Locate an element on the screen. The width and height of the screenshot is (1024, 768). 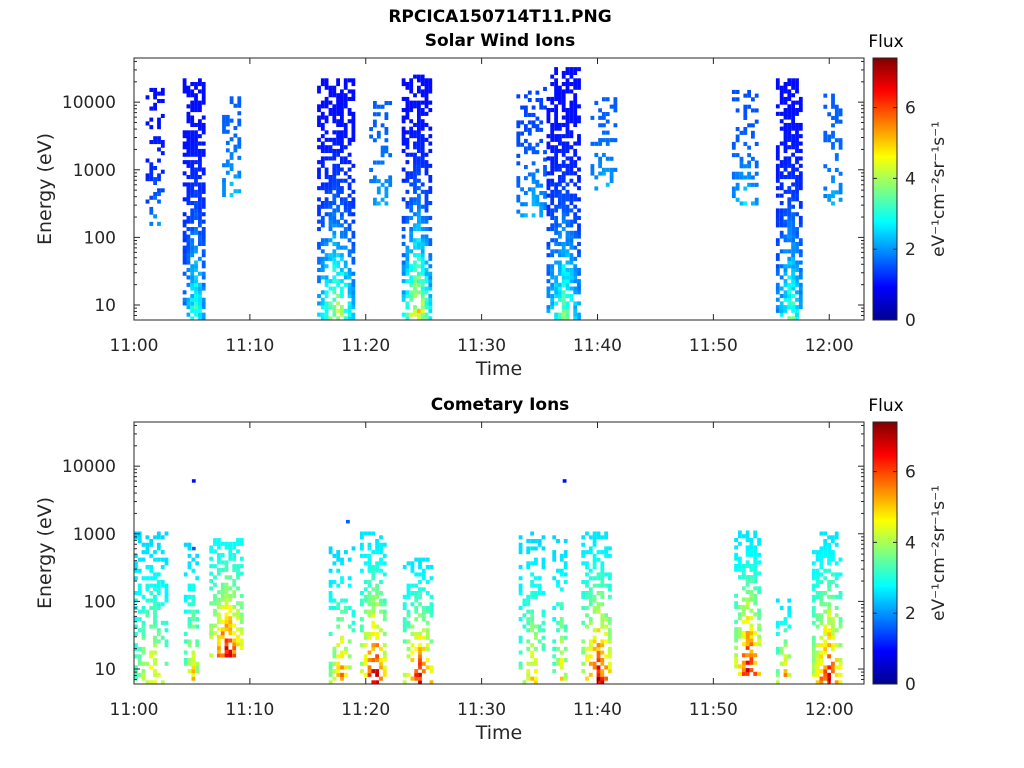
colorbar-title: Flux is located at coordinates (885, 42).